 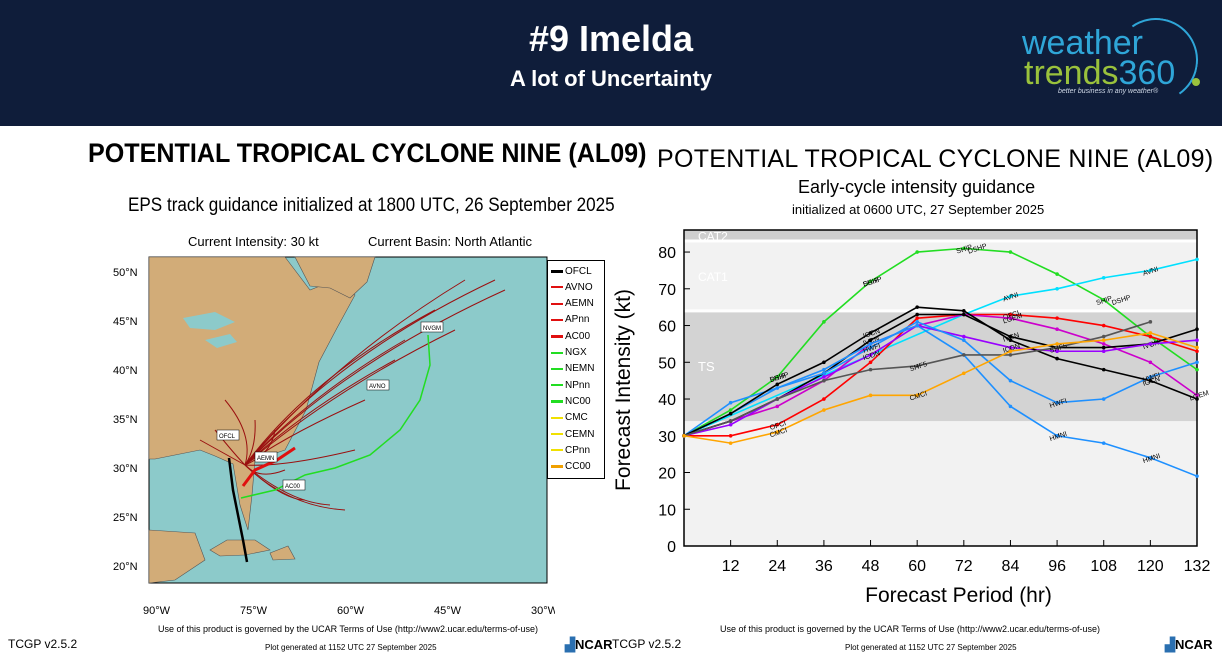 What do you see at coordinates (450, 241) in the screenshot?
I see `current-basin: Current Basin: North Atlantic` at bounding box center [450, 241].